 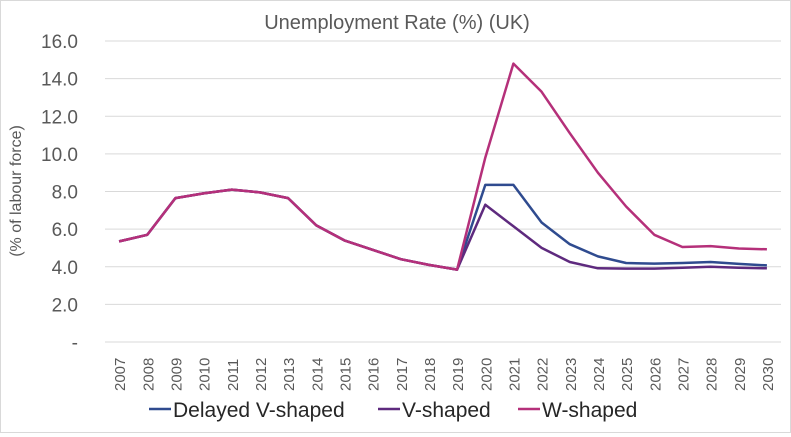 I want to click on x-tick-label: 2009, so click(x=176, y=374).